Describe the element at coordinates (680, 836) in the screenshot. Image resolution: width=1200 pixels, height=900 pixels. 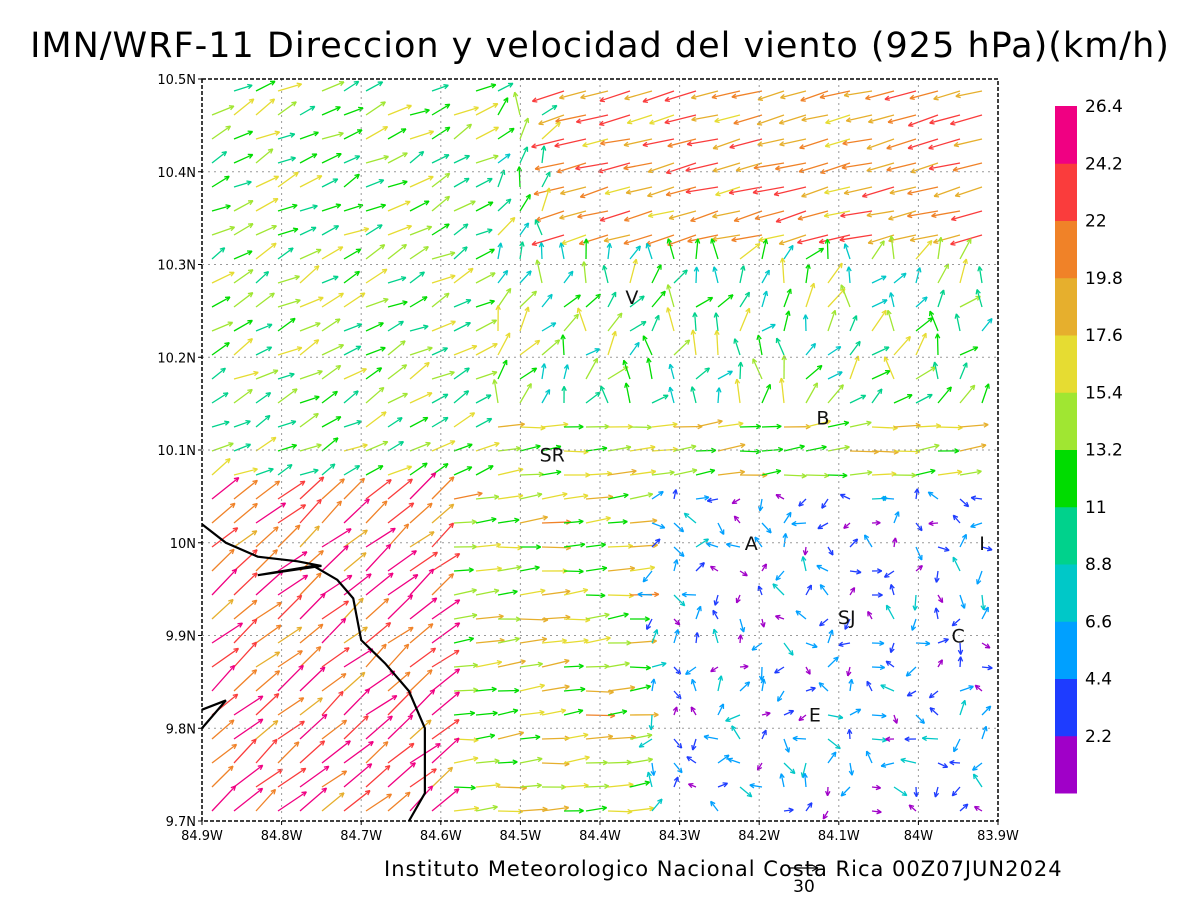
I see `lon-tick-label: 84.3W` at that location.